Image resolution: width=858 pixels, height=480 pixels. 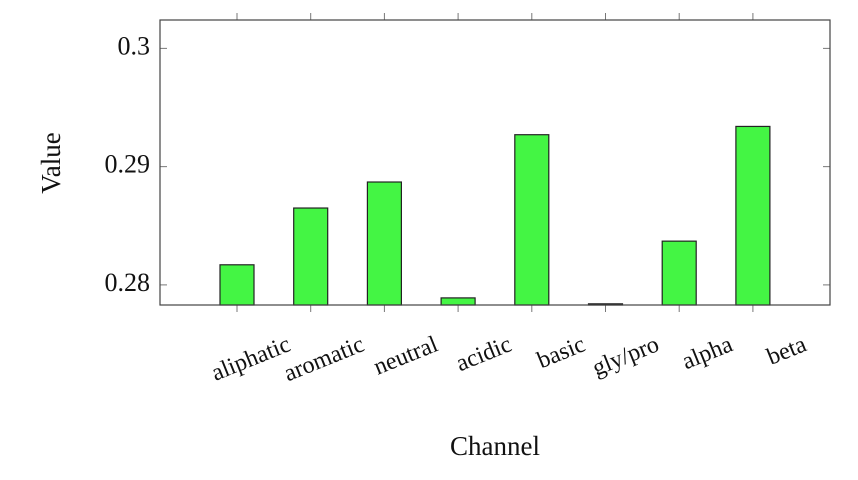 I want to click on x-tick-label: beta, so click(x=786, y=350).